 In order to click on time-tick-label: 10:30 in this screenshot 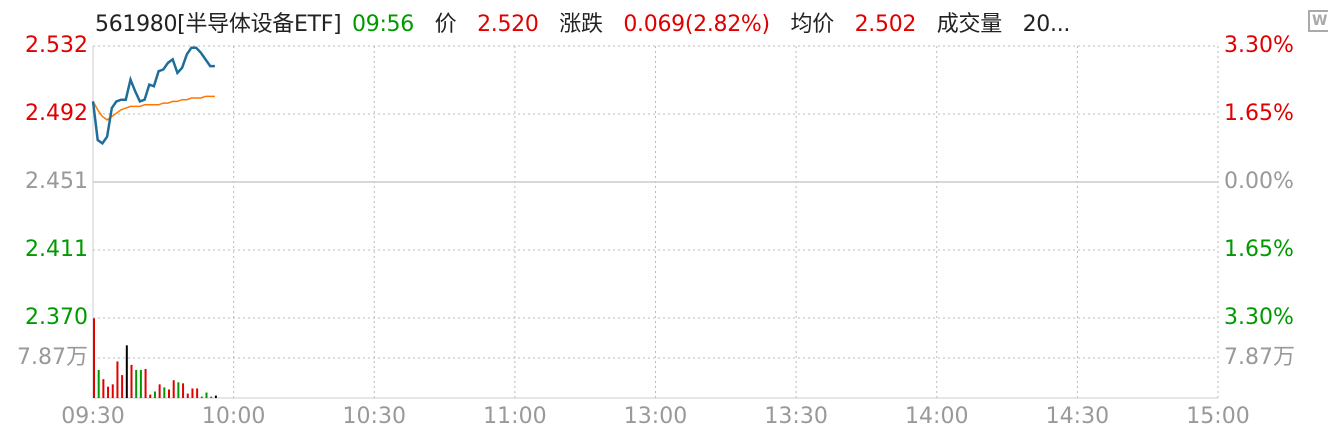, I will do `click(374, 416)`.